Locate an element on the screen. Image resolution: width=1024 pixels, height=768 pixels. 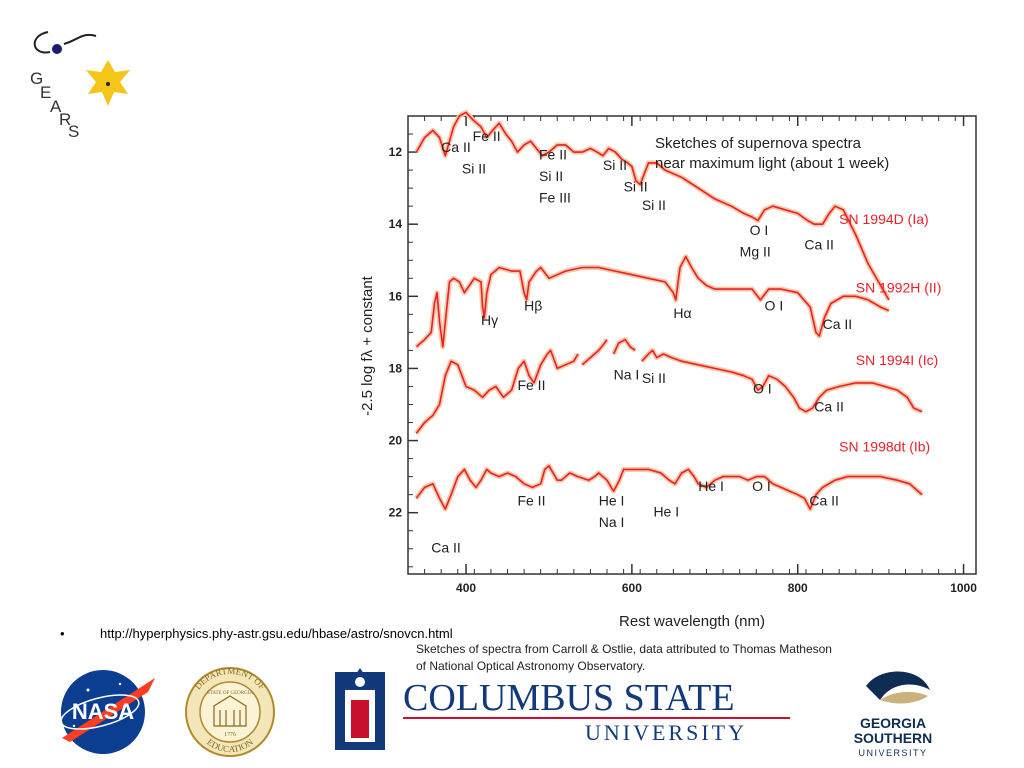
georgia-southern-logo: GEORGIA SOUTHERN UNIVERSITY is located at coordinates (893, 714).